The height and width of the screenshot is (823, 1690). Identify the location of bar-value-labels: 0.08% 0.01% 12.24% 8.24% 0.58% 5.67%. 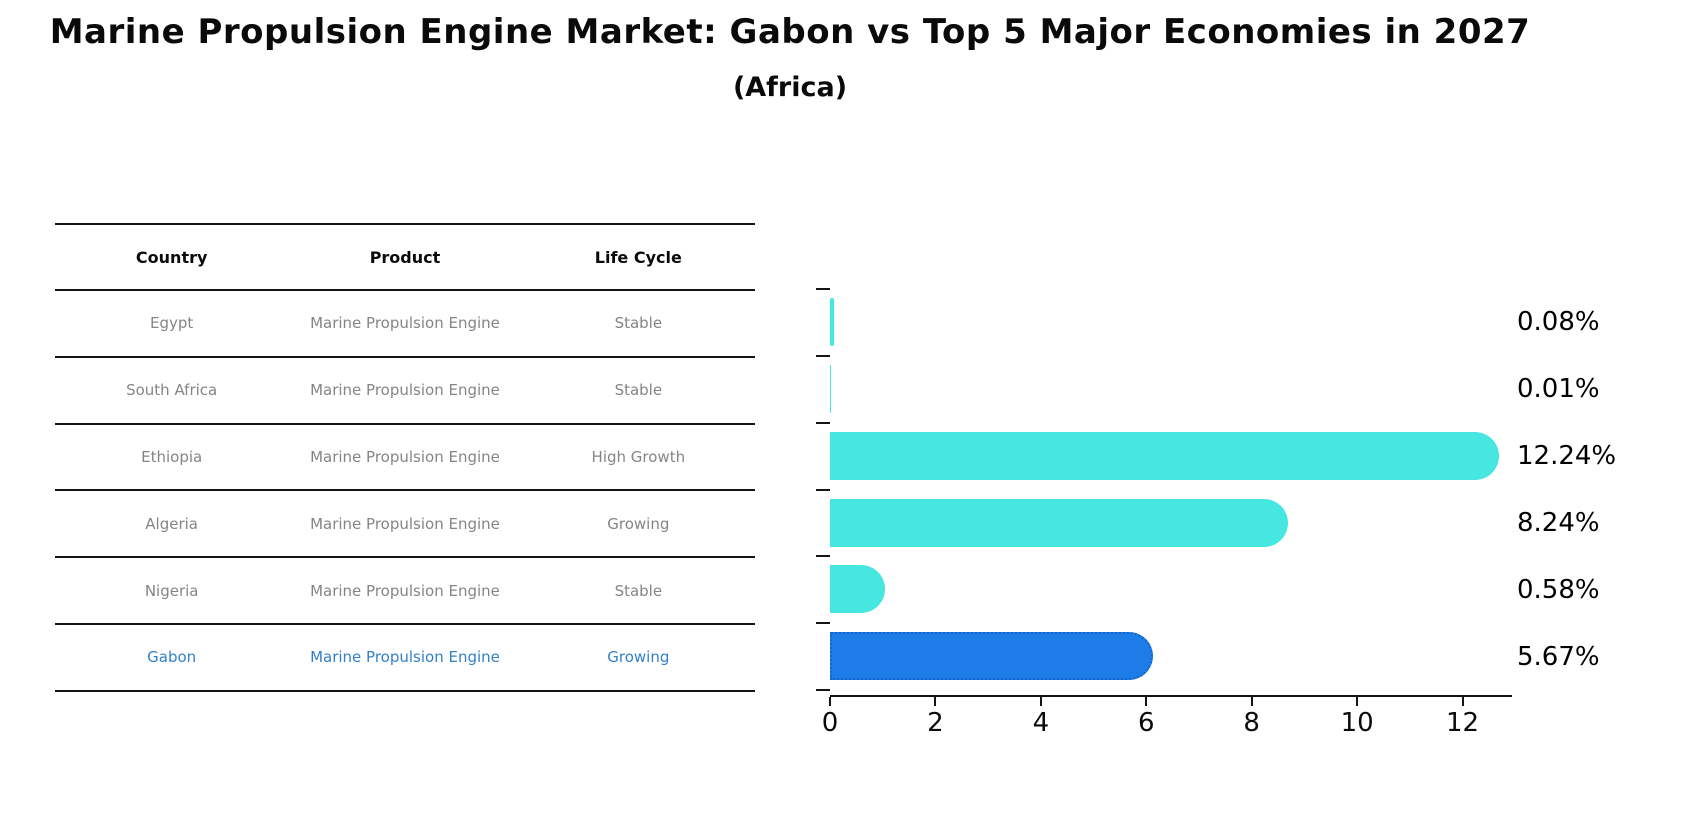
(1602, 489).